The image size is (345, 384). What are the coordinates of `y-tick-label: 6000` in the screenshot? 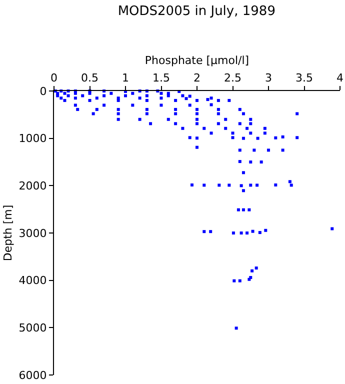 It's located at (32, 375).